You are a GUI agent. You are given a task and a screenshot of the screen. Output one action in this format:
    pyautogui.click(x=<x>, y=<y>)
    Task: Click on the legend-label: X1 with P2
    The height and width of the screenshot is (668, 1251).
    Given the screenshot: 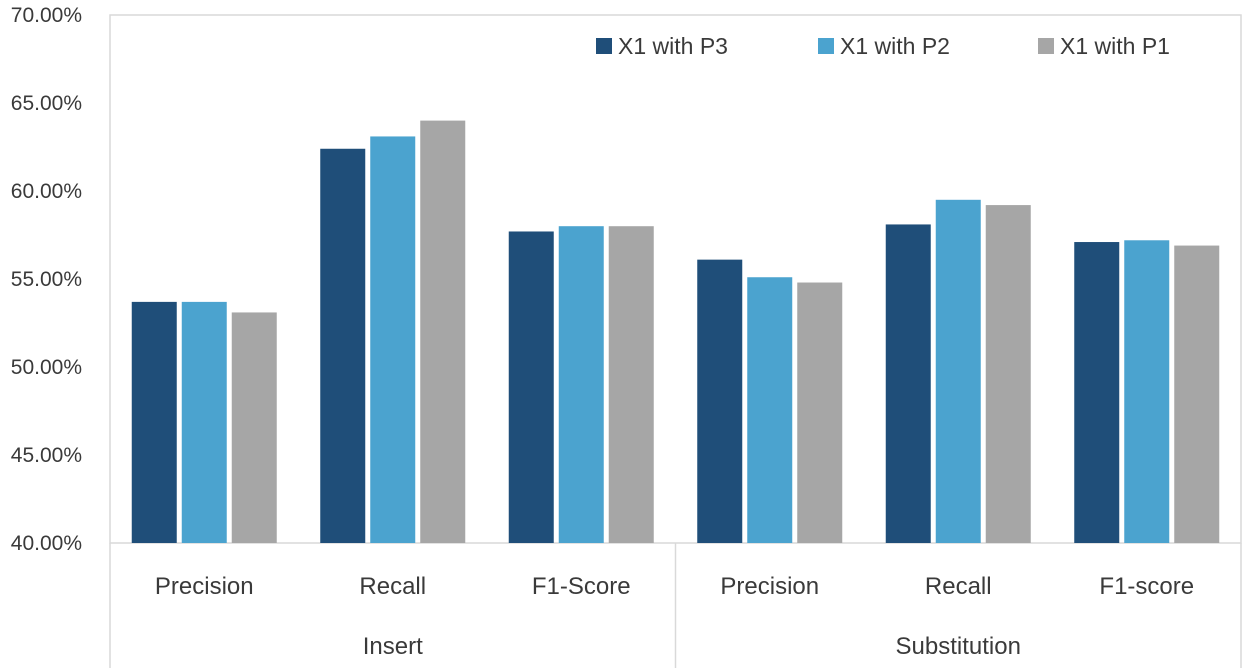 What is the action you would take?
    pyautogui.click(x=895, y=46)
    